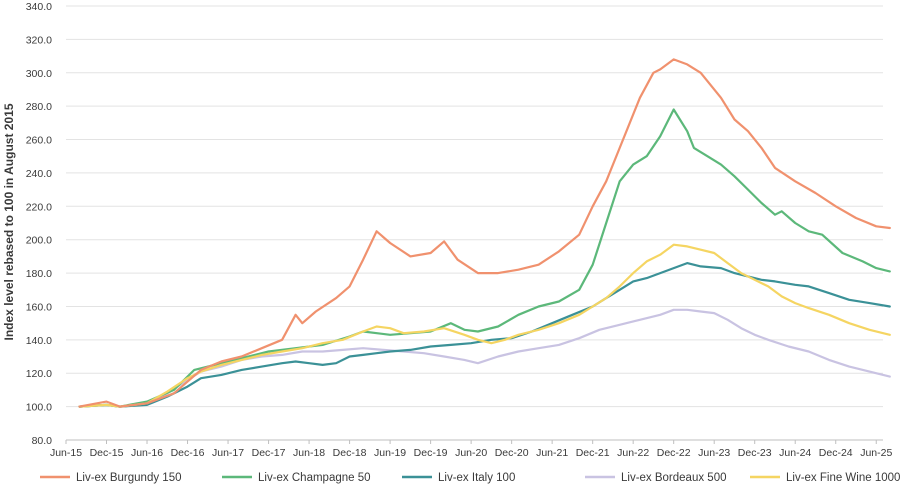 The height and width of the screenshot is (493, 900). What do you see at coordinates (390, 453) in the screenshot?
I see `x-tick-label: Jun-19` at bounding box center [390, 453].